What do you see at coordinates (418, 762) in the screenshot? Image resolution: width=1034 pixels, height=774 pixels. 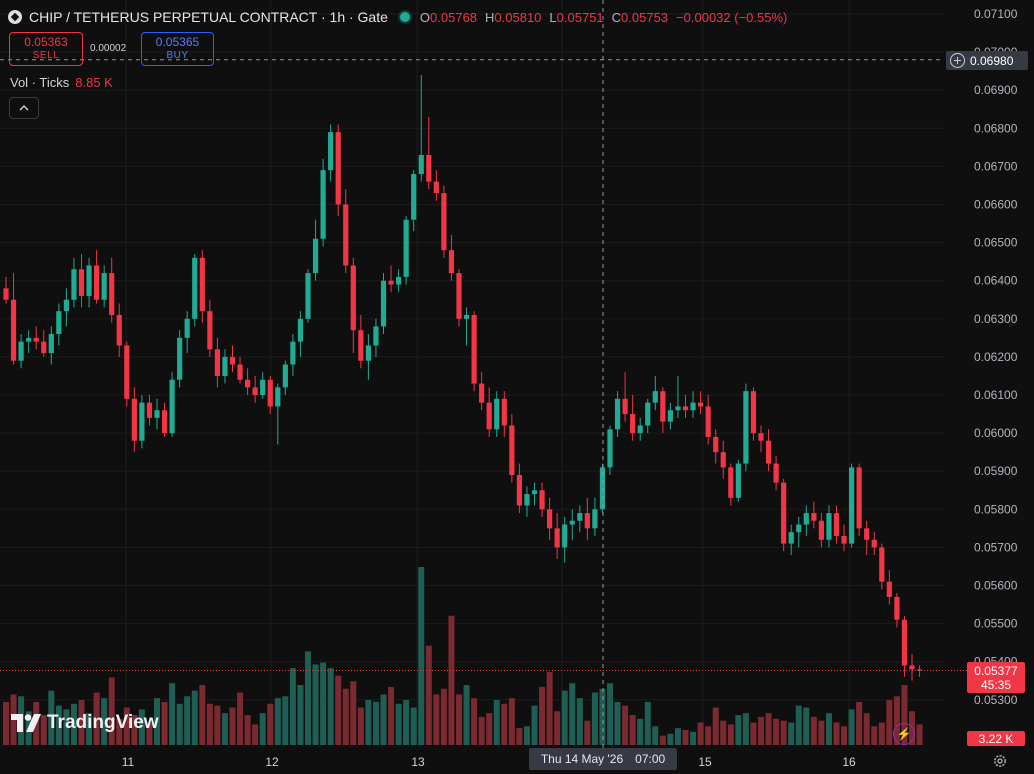 I see `time-axis-label: 13` at bounding box center [418, 762].